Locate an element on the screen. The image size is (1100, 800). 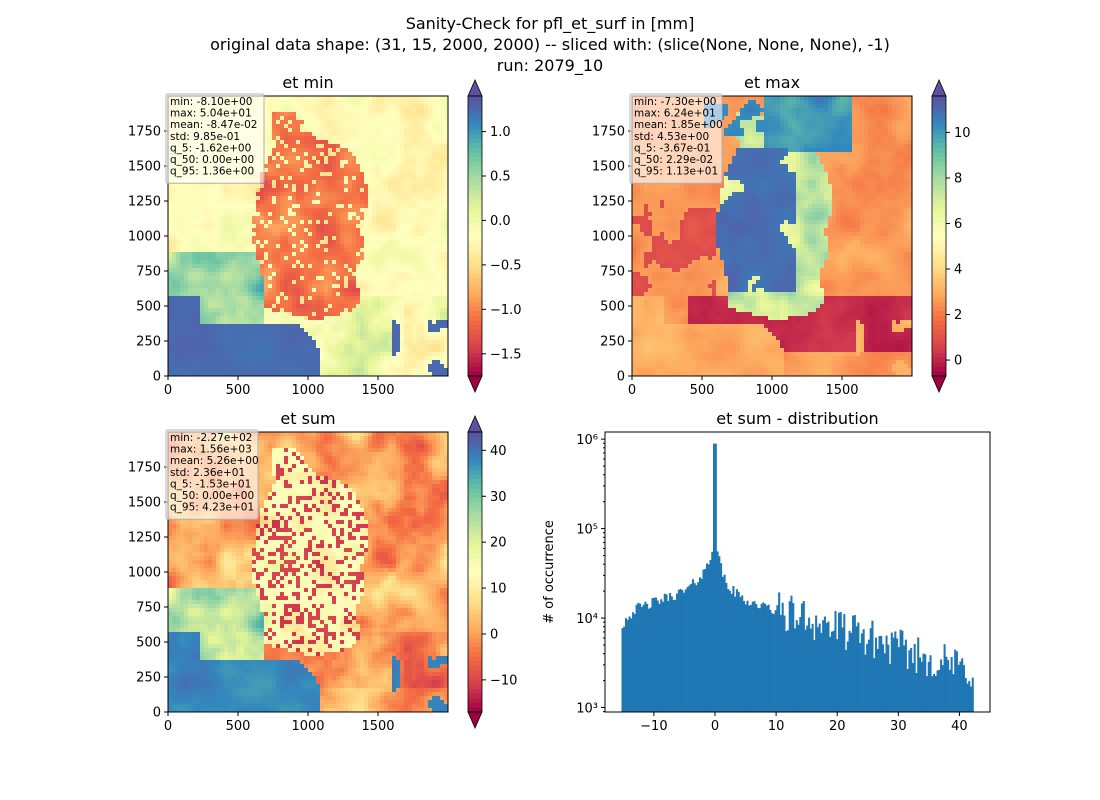
suptitle-line-3: run: 2079_10 is located at coordinates (550, 66).